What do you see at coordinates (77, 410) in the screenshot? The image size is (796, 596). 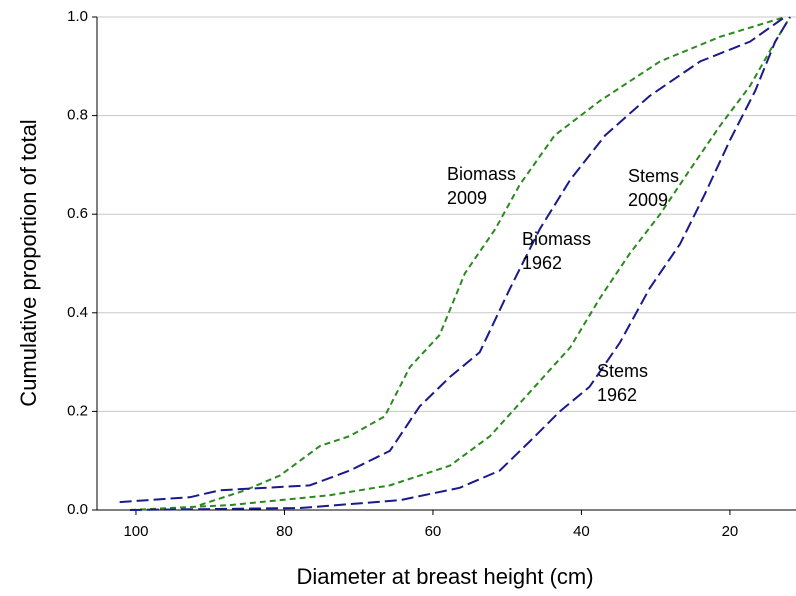 I see `y-tick-label: 0.2` at bounding box center [77, 410].